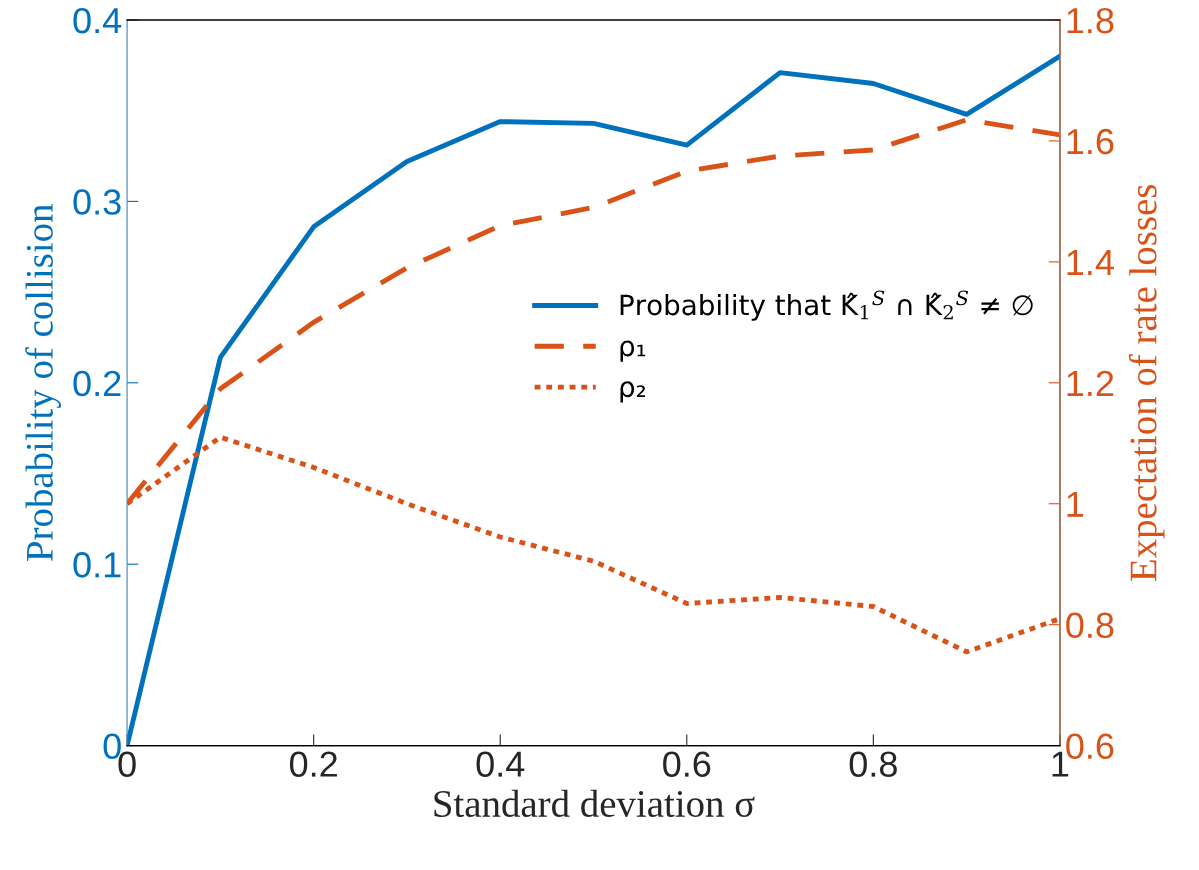 The height and width of the screenshot is (870, 1199). Describe the element at coordinates (1090, 20) in the screenshot. I see `y2-tick-label: 1.8` at that location.